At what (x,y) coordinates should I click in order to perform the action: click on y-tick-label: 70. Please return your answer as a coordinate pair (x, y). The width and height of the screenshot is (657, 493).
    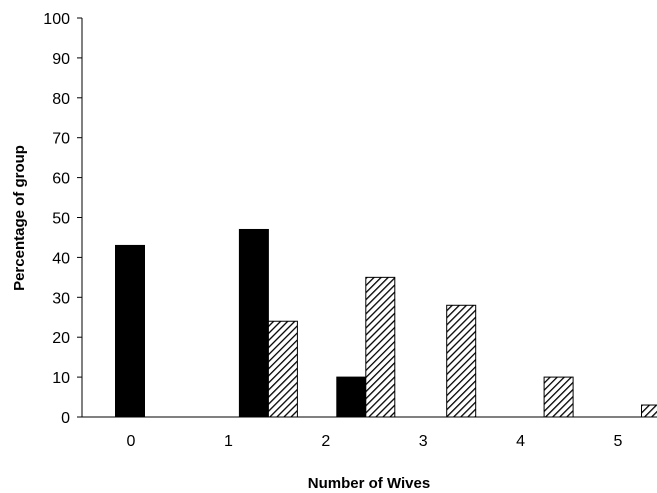
    Looking at the image, I should click on (61, 139).